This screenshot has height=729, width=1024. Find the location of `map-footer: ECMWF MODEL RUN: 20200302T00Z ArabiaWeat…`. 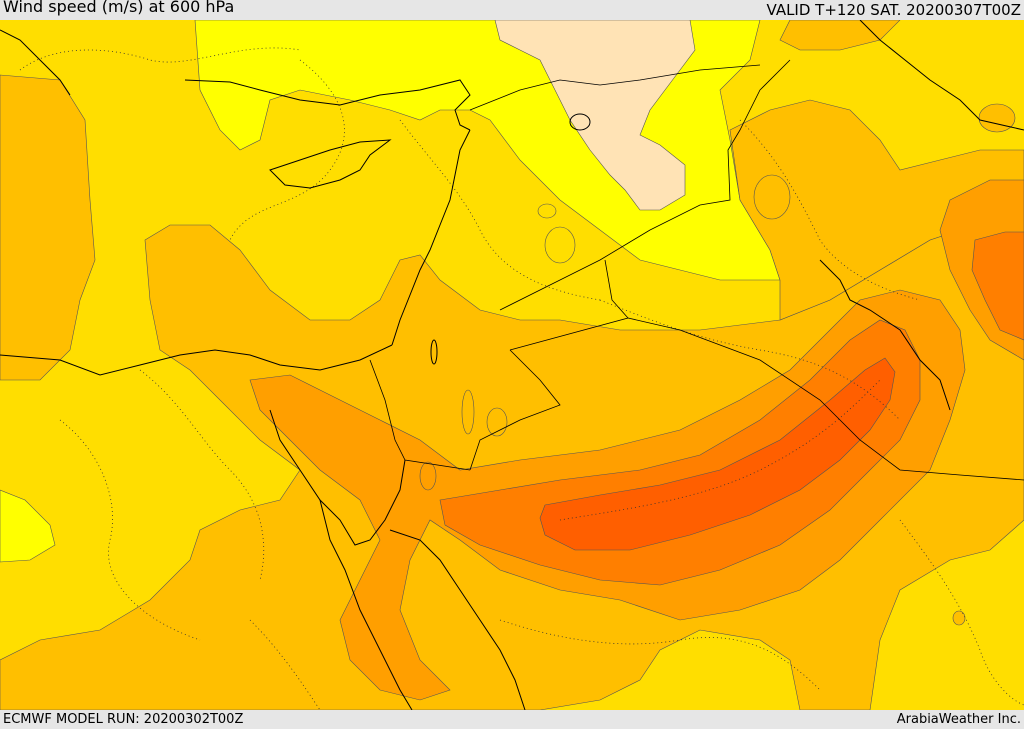

map-footer: ECMWF MODEL RUN: 20200302T00Z ArabiaWeat… is located at coordinates (512, 719).